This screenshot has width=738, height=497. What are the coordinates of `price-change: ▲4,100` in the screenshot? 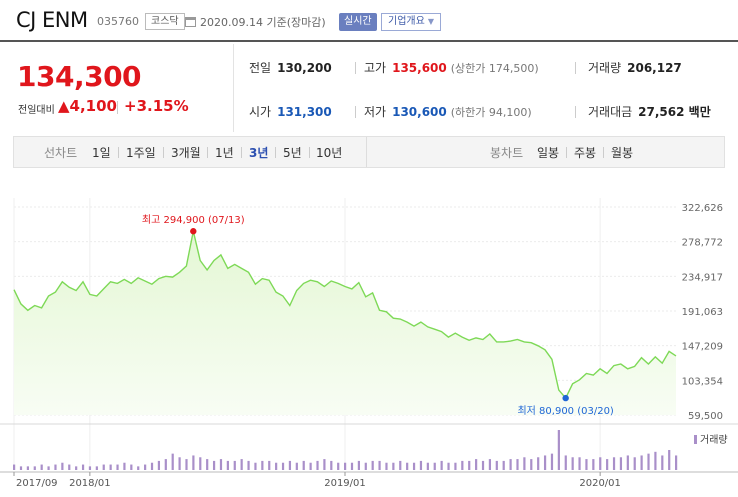 It's located at (87, 106).